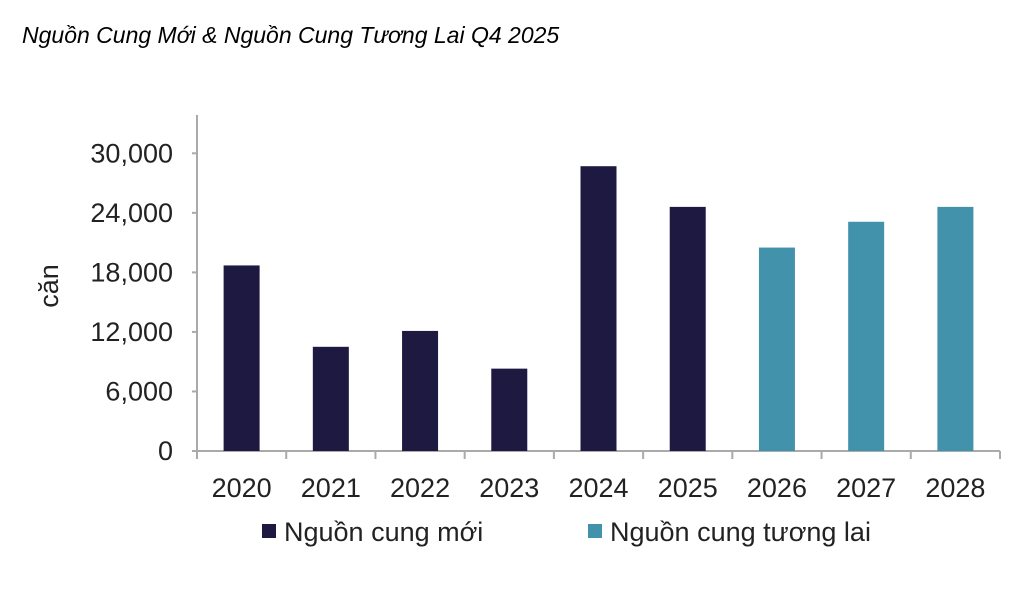  What do you see at coordinates (139, 391) in the screenshot?
I see `y-tick-label: 6,000` at bounding box center [139, 391].